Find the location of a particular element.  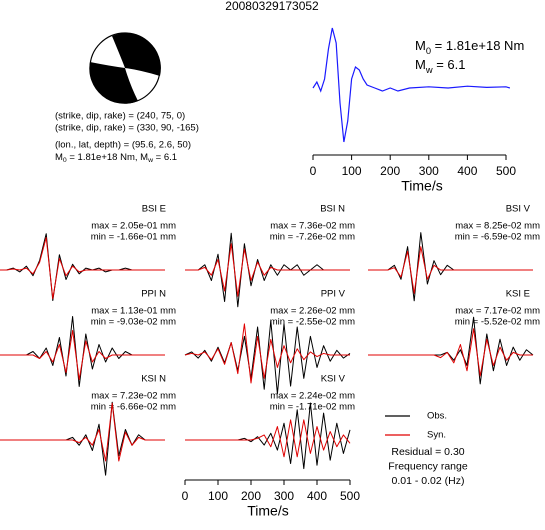

amplitude-label: max = 7.36e-02 mm is located at coordinates (312, 226).